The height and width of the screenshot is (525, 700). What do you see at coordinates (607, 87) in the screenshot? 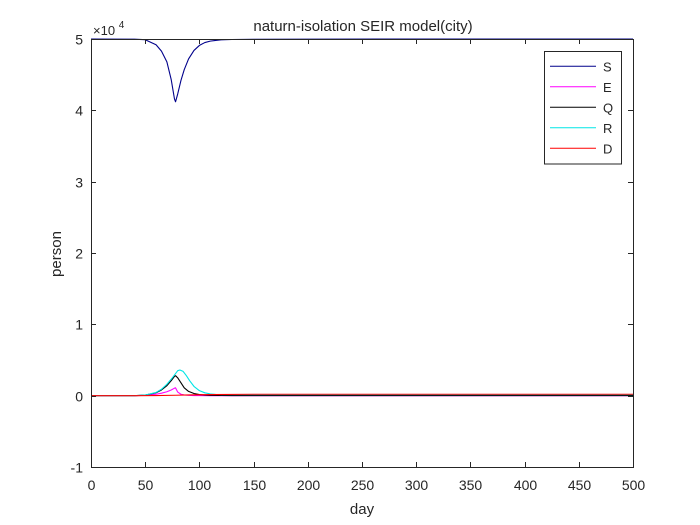
I see `legend-label-e: E` at bounding box center [607, 87].